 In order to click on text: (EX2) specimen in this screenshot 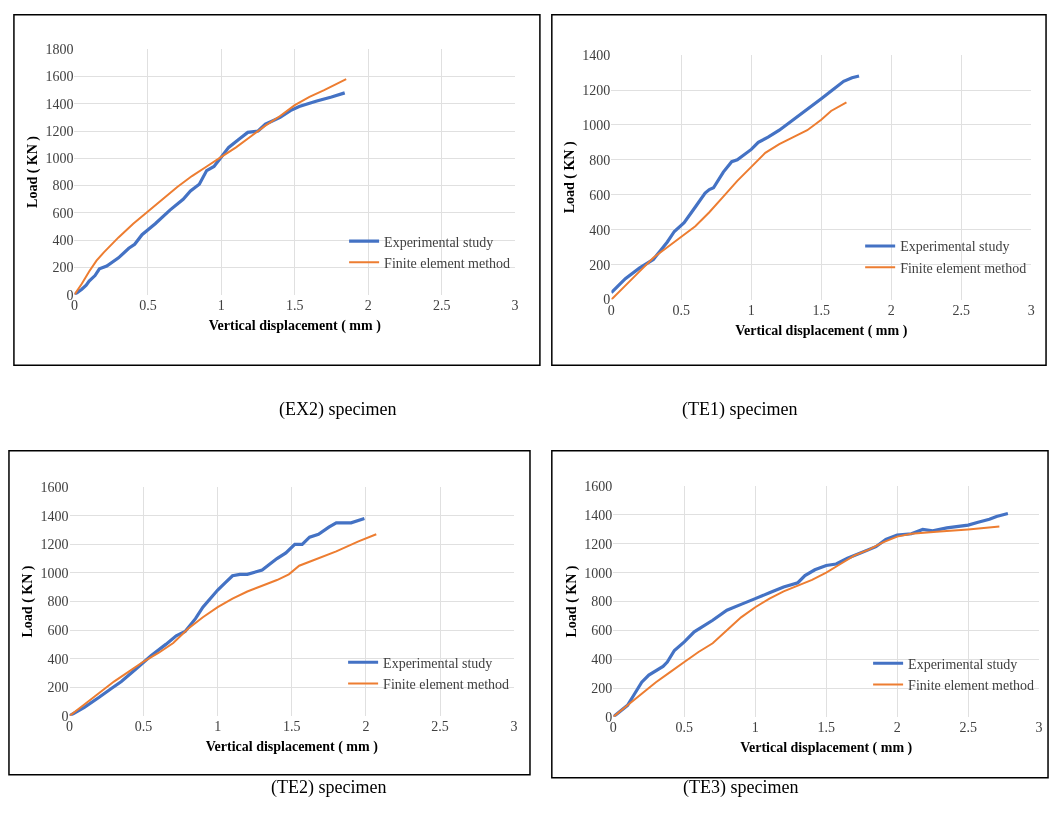, I will do `click(338, 409)`.